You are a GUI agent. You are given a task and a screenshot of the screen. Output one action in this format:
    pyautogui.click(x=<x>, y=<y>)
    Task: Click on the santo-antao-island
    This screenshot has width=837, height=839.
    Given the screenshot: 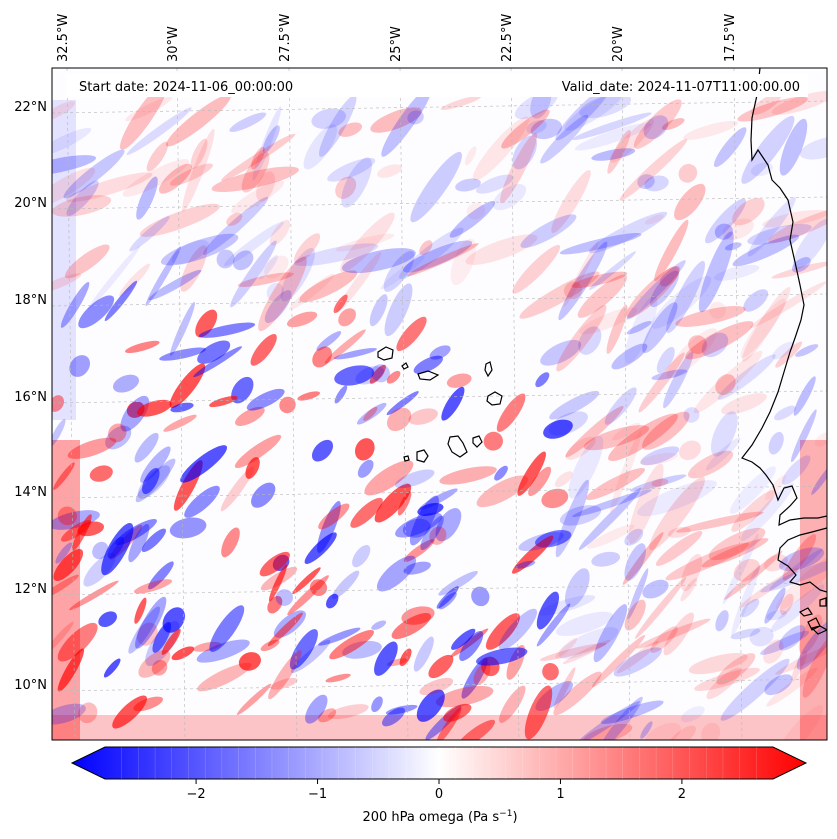 What is the action you would take?
    pyautogui.click(x=385, y=353)
    